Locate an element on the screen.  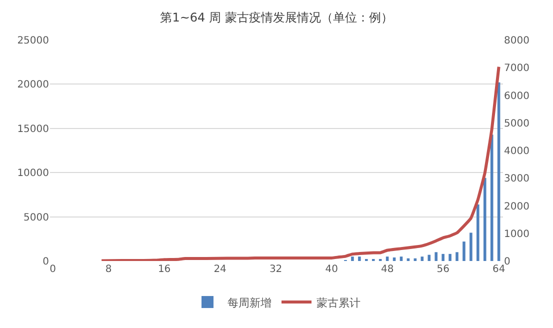
y-tick-label: 0 is located at coordinates (45, 262).